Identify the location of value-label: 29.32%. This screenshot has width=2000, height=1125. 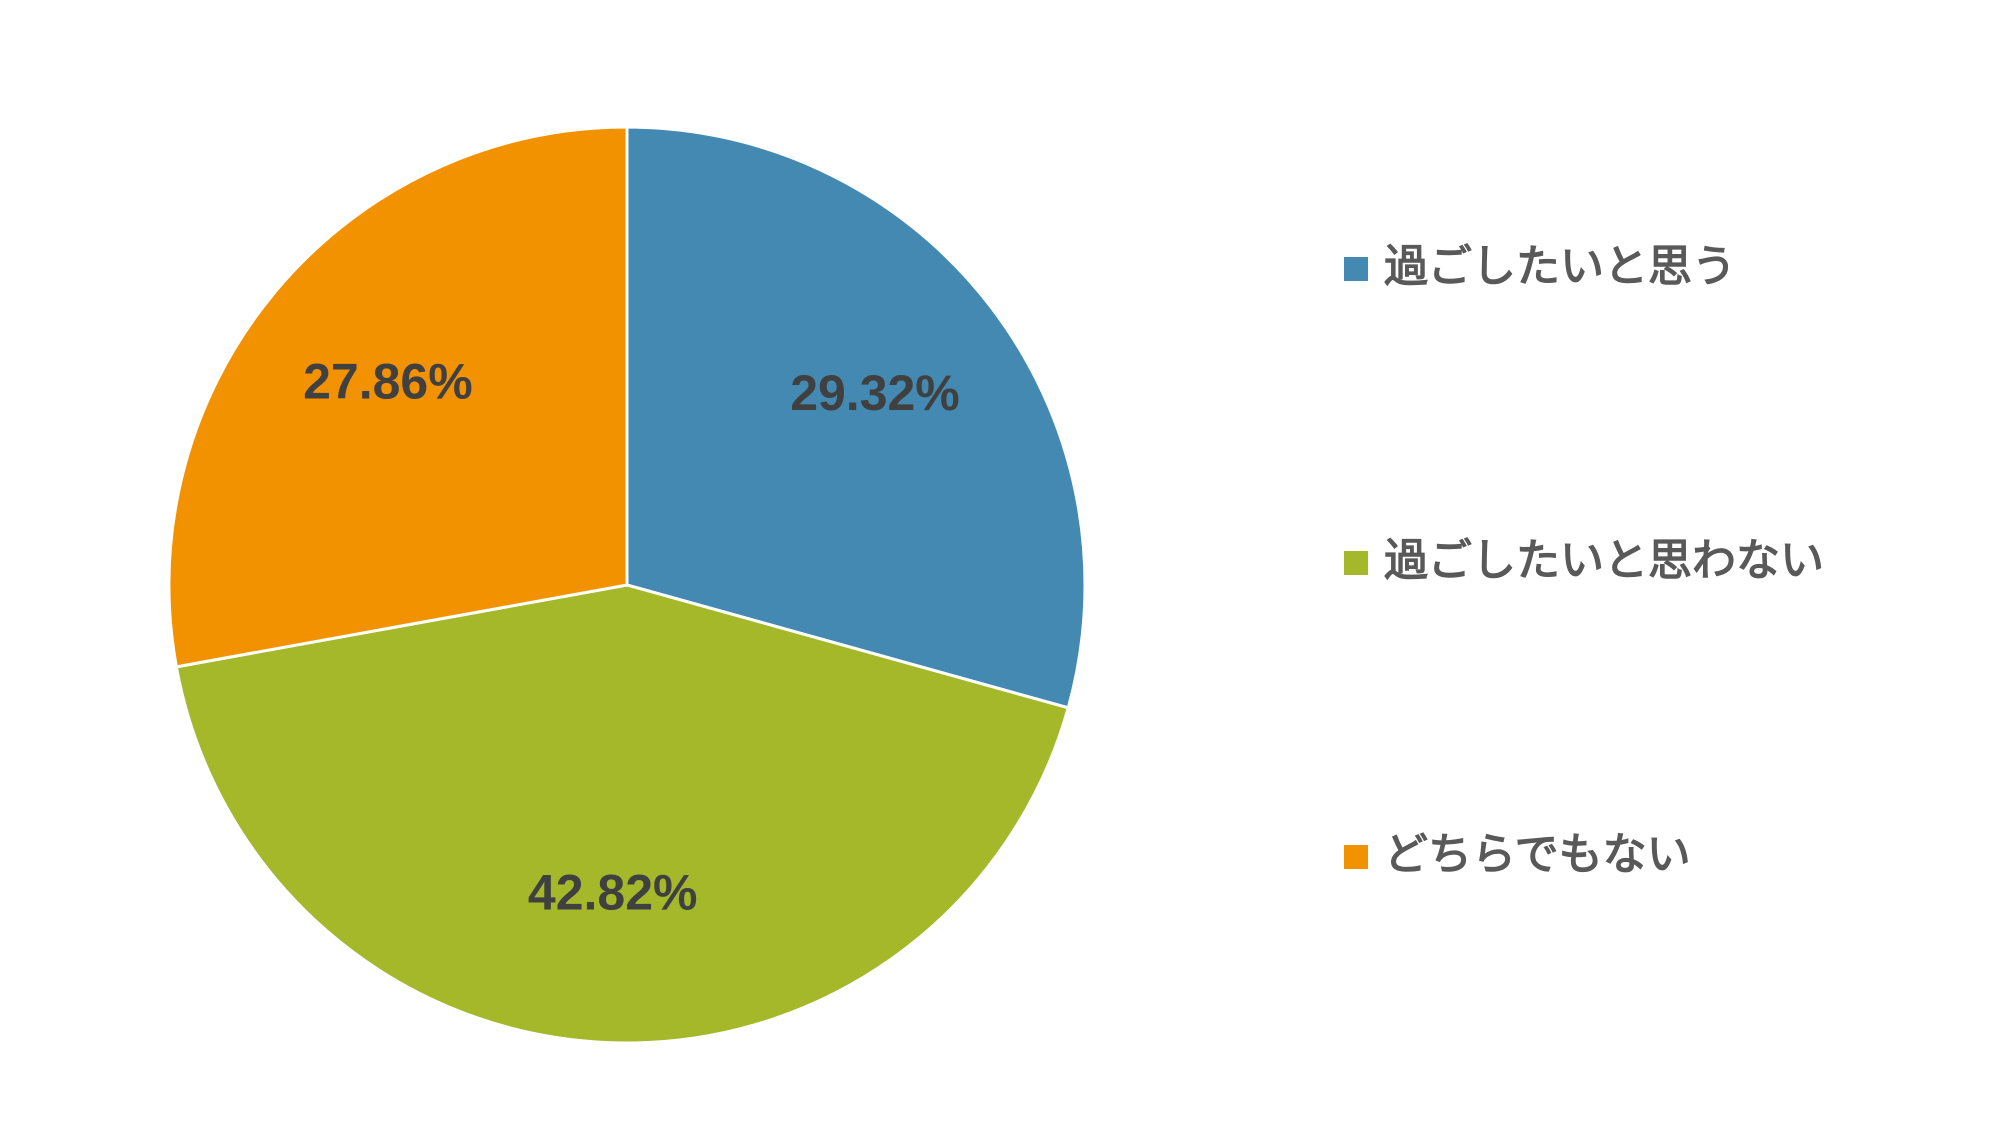
(875, 393).